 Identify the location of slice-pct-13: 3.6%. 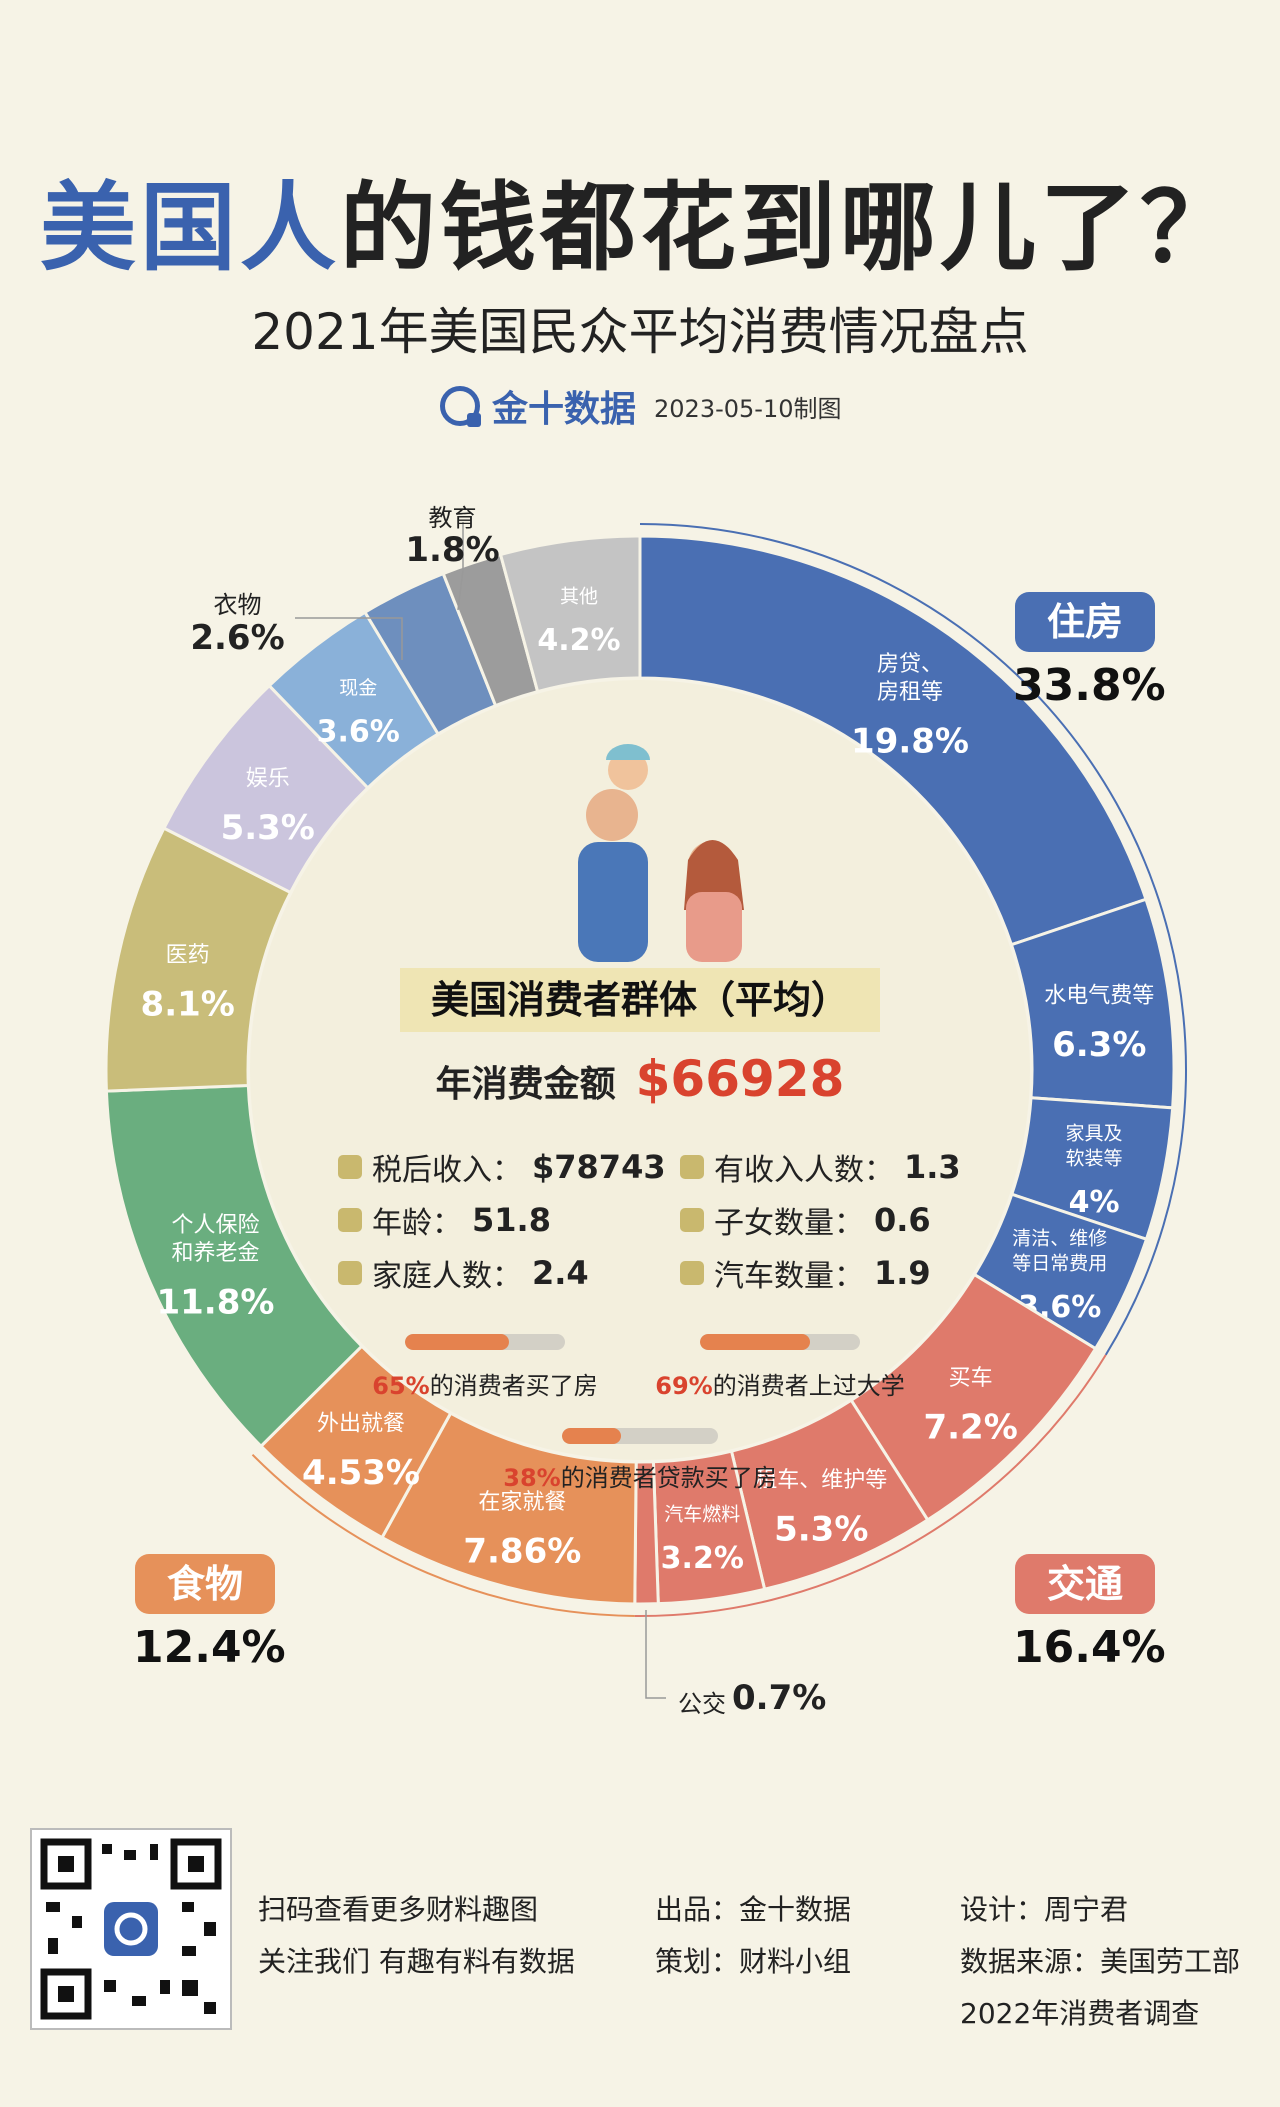
(358, 732).